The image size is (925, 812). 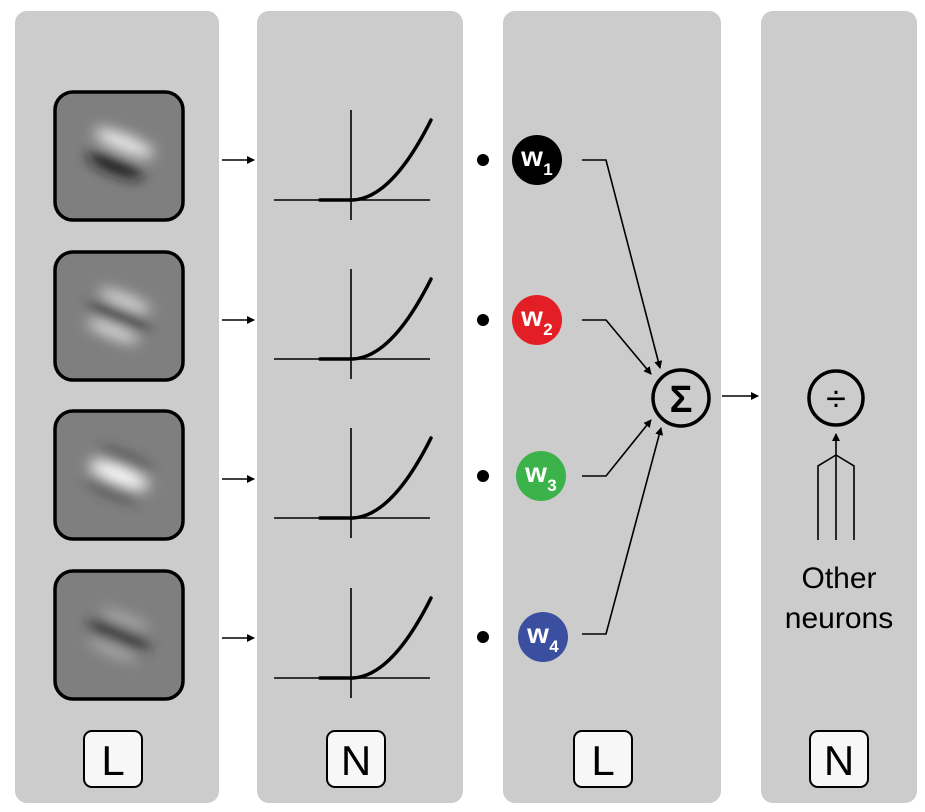 What do you see at coordinates (547, 169) in the screenshot?
I see `weight-subscript: 1` at bounding box center [547, 169].